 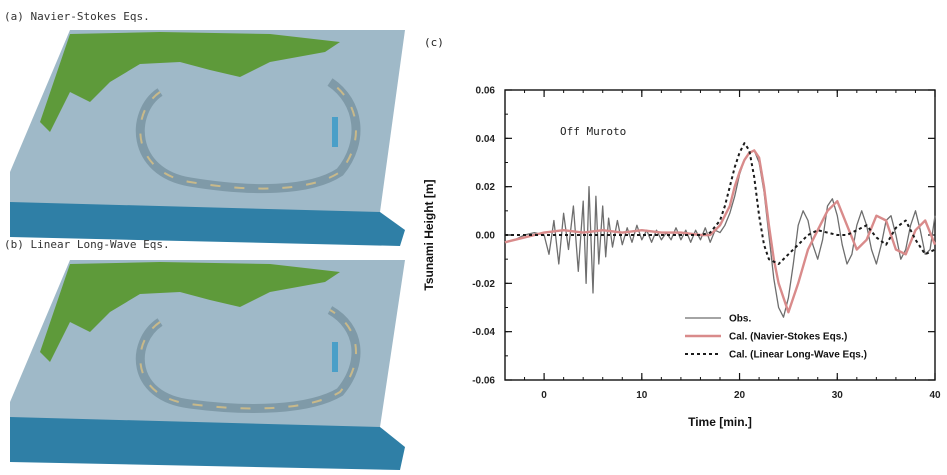 What do you see at coordinates (788, 337) in the screenshot?
I see `legend-label: Cal. (Navier-Stokes Eqs.)` at bounding box center [788, 337].